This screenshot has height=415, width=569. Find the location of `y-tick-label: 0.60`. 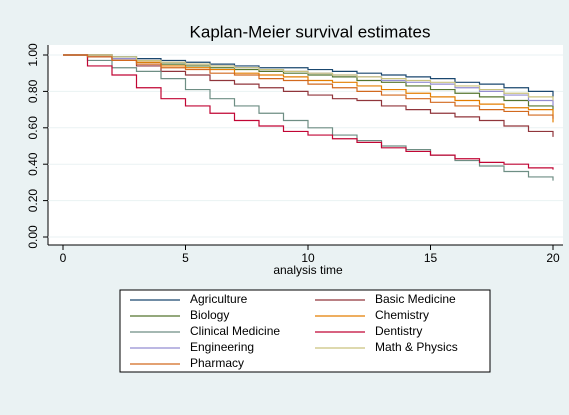

y-tick-label: 0.60 is located at coordinates (33, 128).